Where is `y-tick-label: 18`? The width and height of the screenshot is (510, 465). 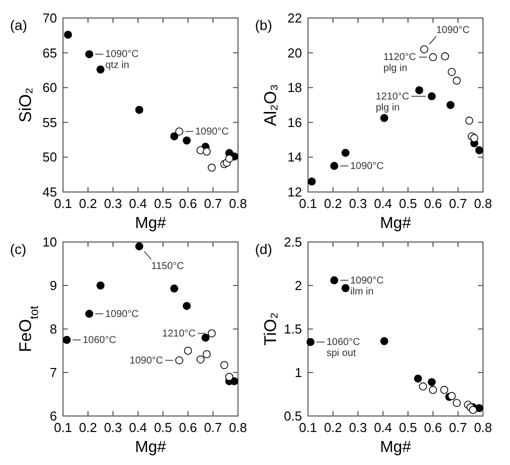 y-tick-label: 18 is located at coordinates (295, 88).